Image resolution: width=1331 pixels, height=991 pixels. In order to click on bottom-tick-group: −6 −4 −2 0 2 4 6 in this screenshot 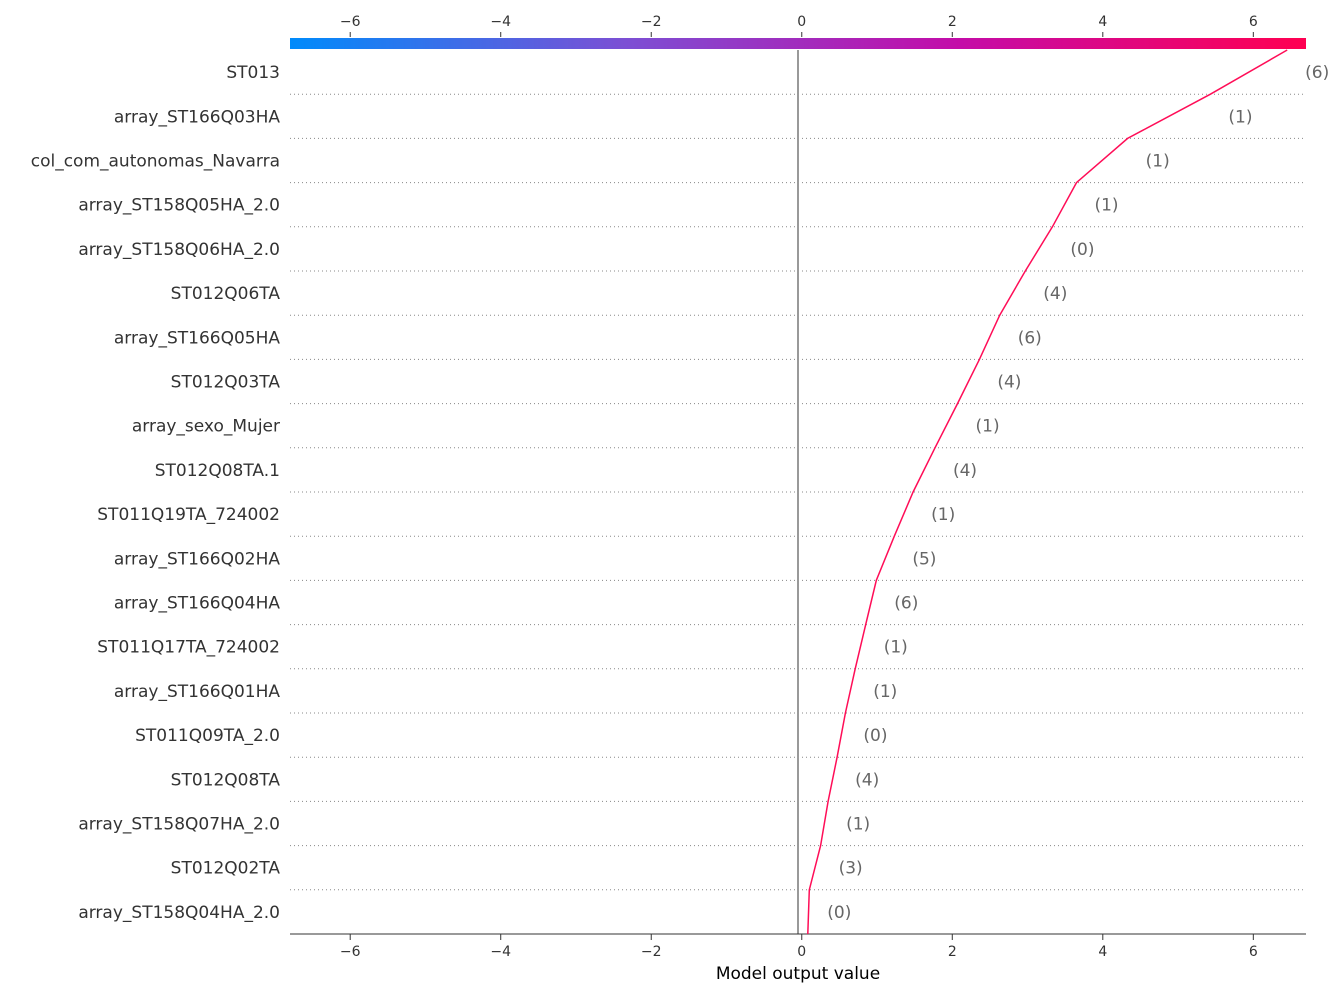, I will do `click(799, 947)`.